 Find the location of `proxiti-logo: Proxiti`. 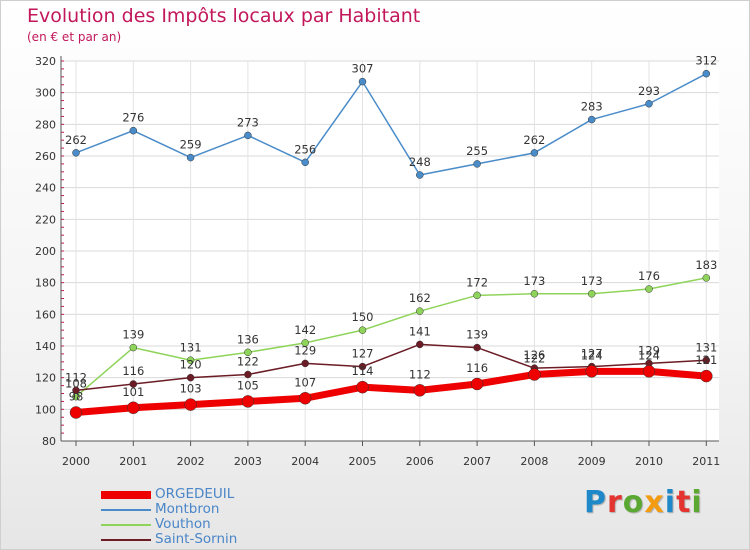

proxiti-logo: Proxiti is located at coordinates (643, 502).